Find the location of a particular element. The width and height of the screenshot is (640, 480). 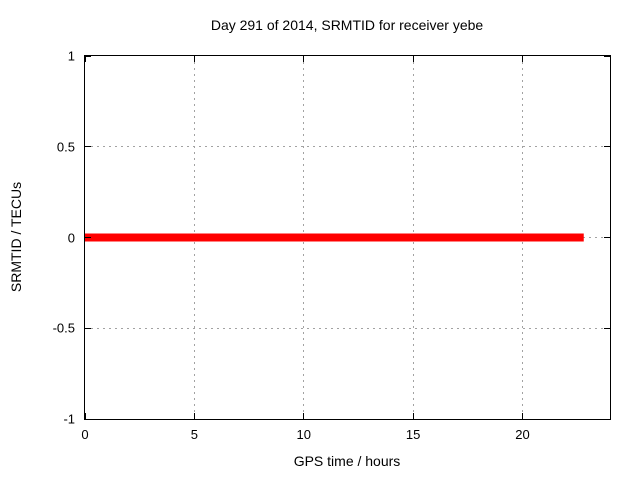

x-tick-label: 15 is located at coordinates (413, 434).